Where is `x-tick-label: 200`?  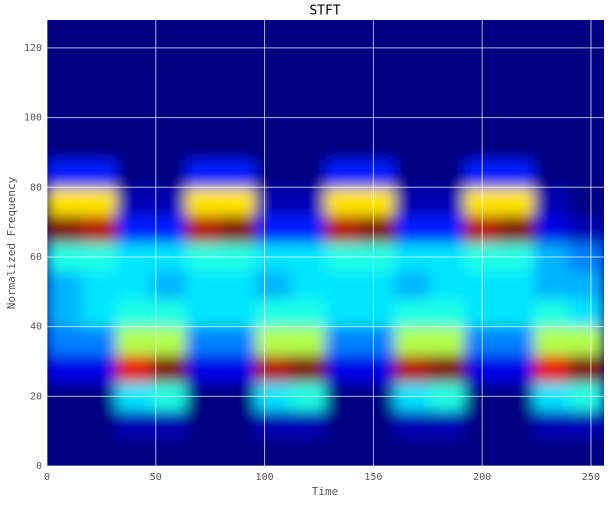 x-tick-label: 200 is located at coordinates (482, 477).